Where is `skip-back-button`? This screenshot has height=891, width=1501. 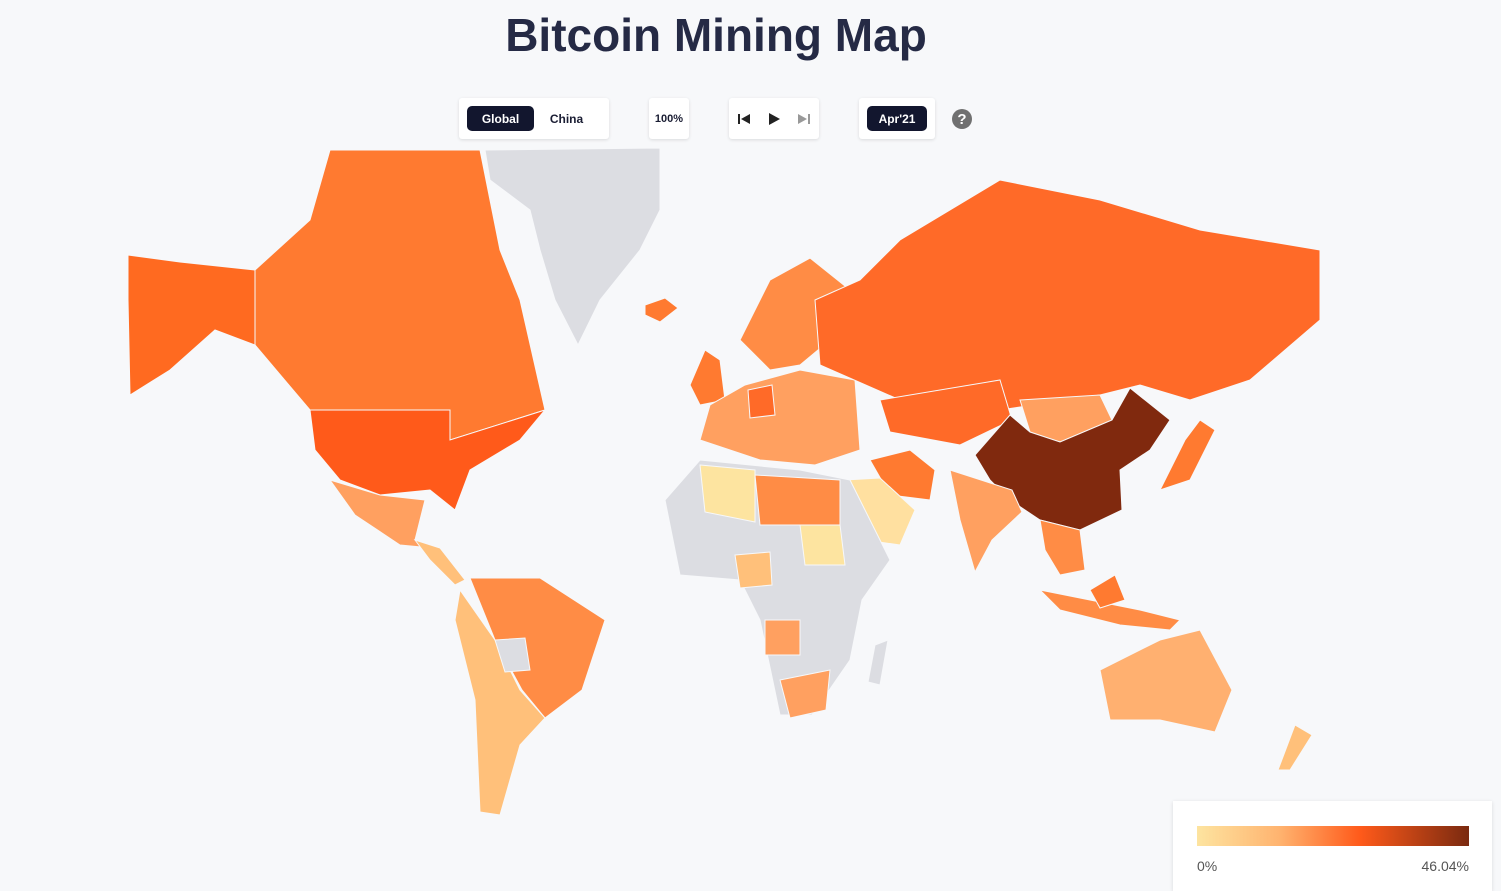
skip-back-button is located at coordinates (744, 119).